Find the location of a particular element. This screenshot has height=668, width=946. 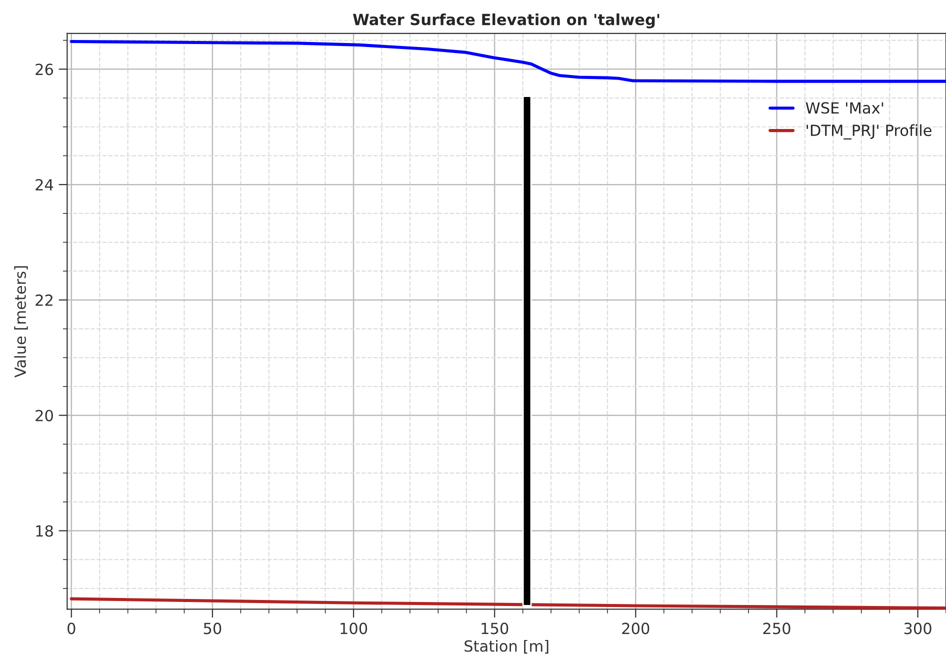

x-tick-label: 0 is located at coordinates (72, 628).